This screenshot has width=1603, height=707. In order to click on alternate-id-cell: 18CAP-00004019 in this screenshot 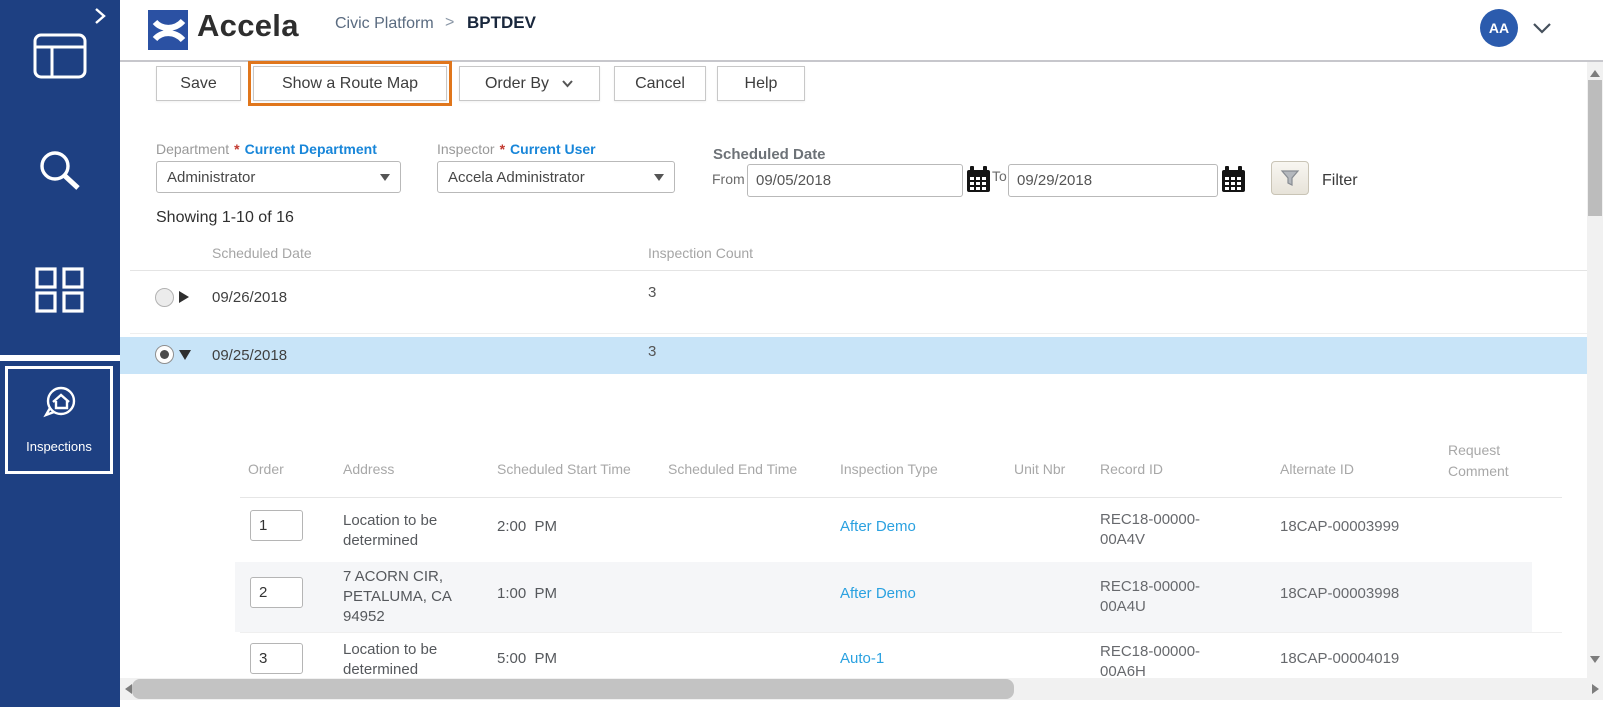, I will do `click(1340, 658)`.